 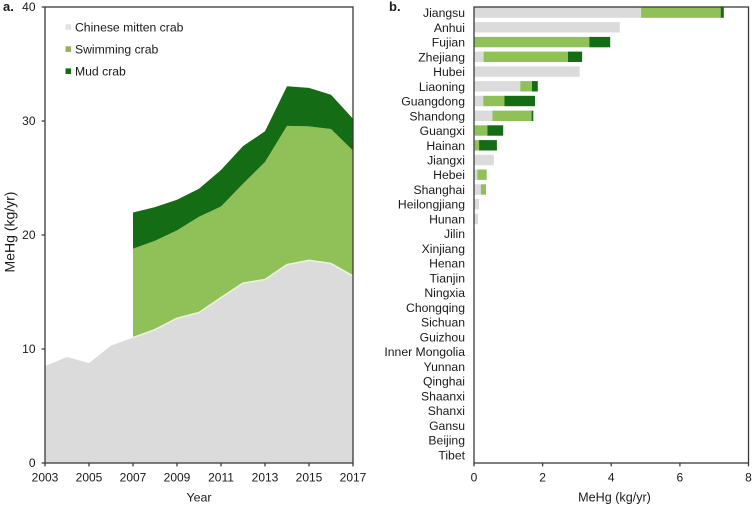 What do you see at coordinates (8, 7) in the screenshot?
I see `svg-text: a.` at bounding box center [8, 7].